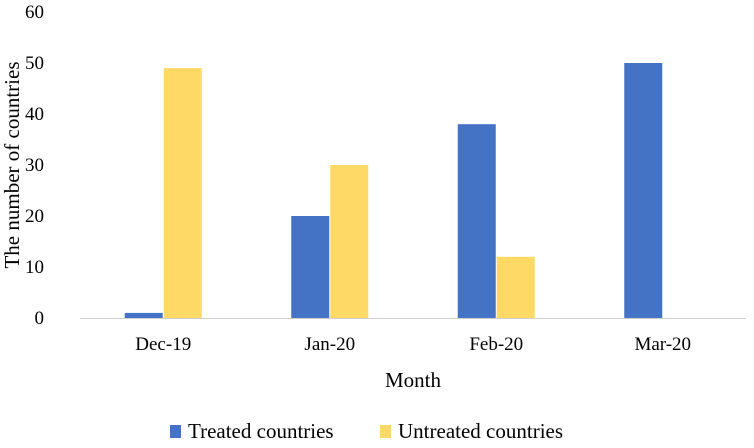  What do you see at coordinates (329, 344) in the screenshot?
I see `x-tick-label: Jan-20` at bounding box center [329, 344].